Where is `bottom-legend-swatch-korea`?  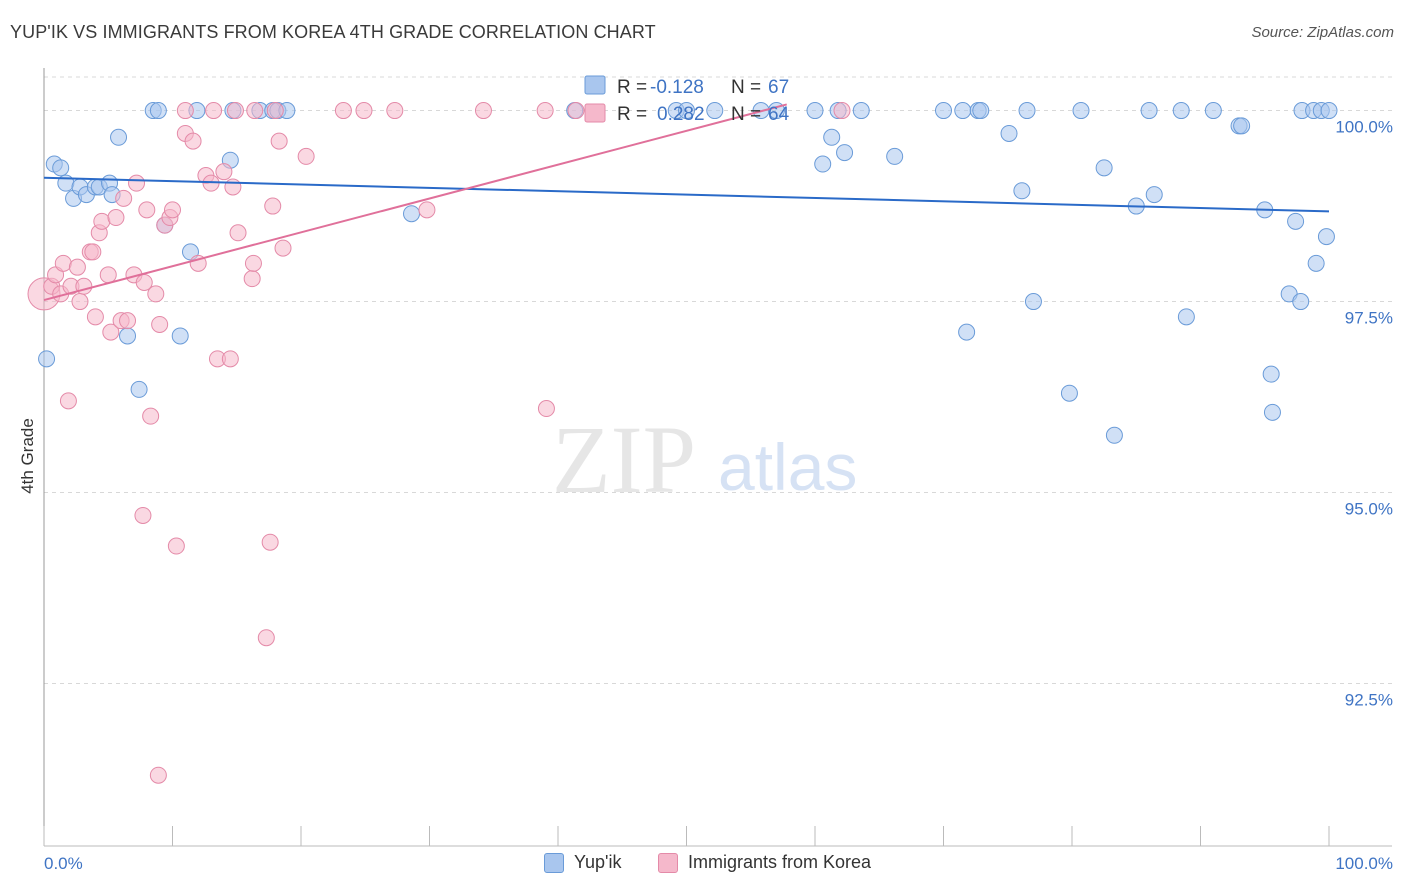
bottom-legend-swatch-korea is located at coordinates (668, 862).